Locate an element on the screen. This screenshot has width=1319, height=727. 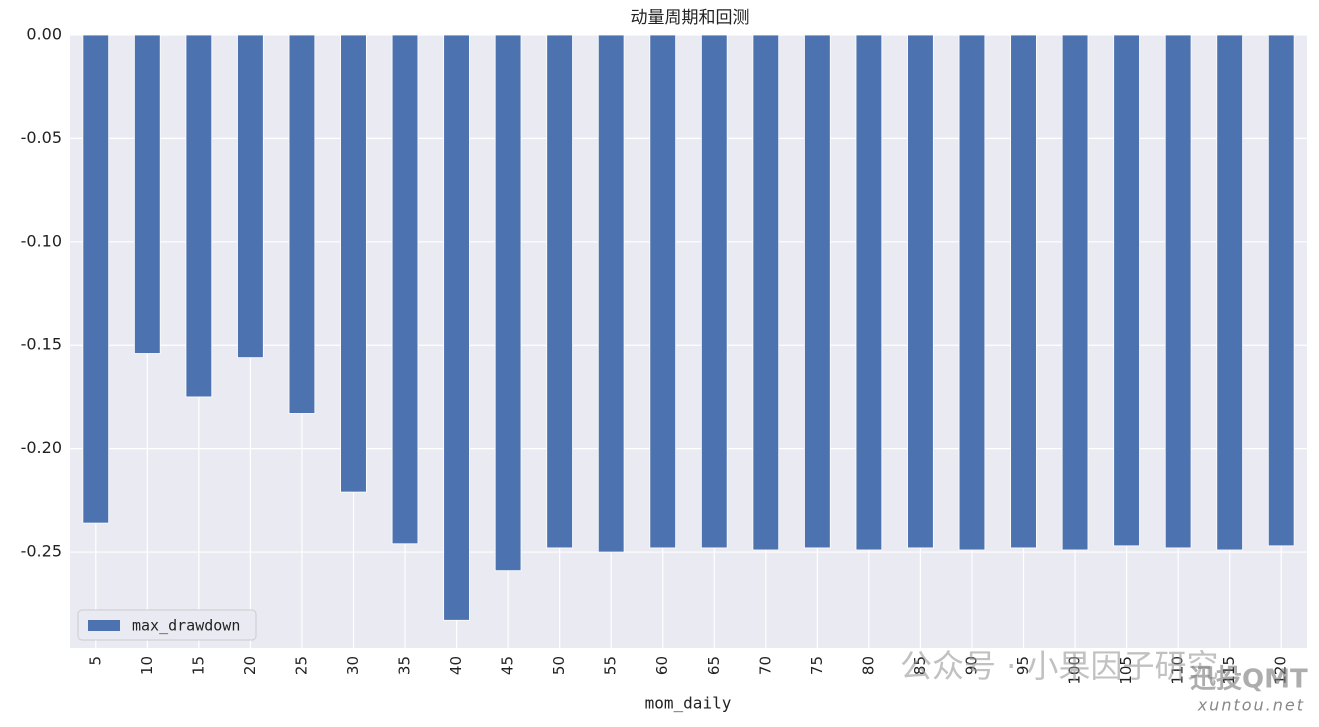
x-tick-label: 80 is located at coordinates (868, 665).